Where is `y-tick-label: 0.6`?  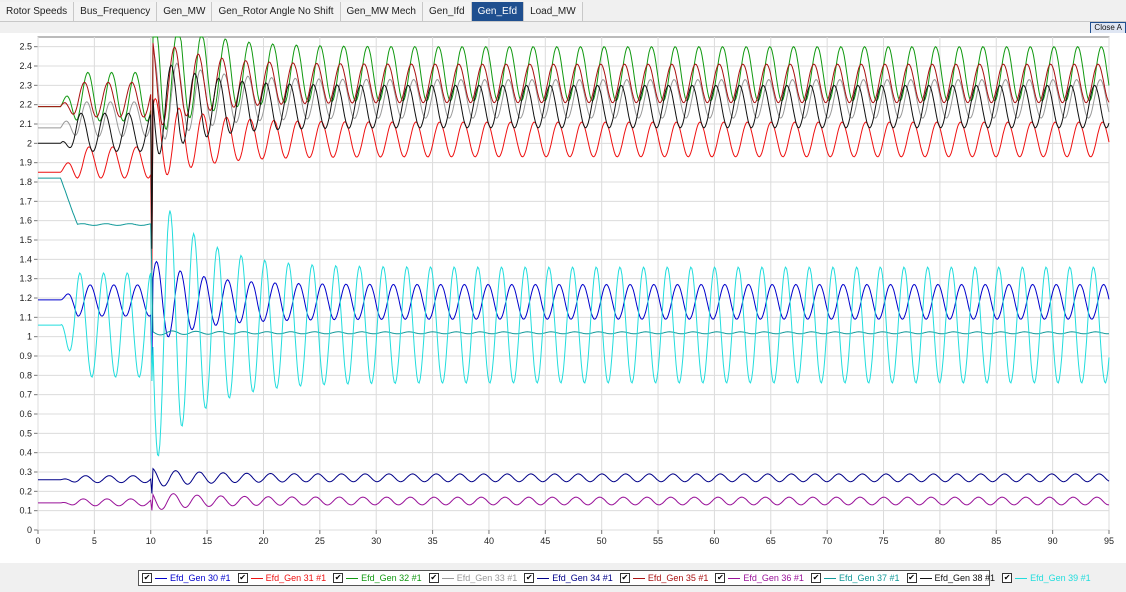
y-tick-label: 0.6 is located at coordinates (25, 414).